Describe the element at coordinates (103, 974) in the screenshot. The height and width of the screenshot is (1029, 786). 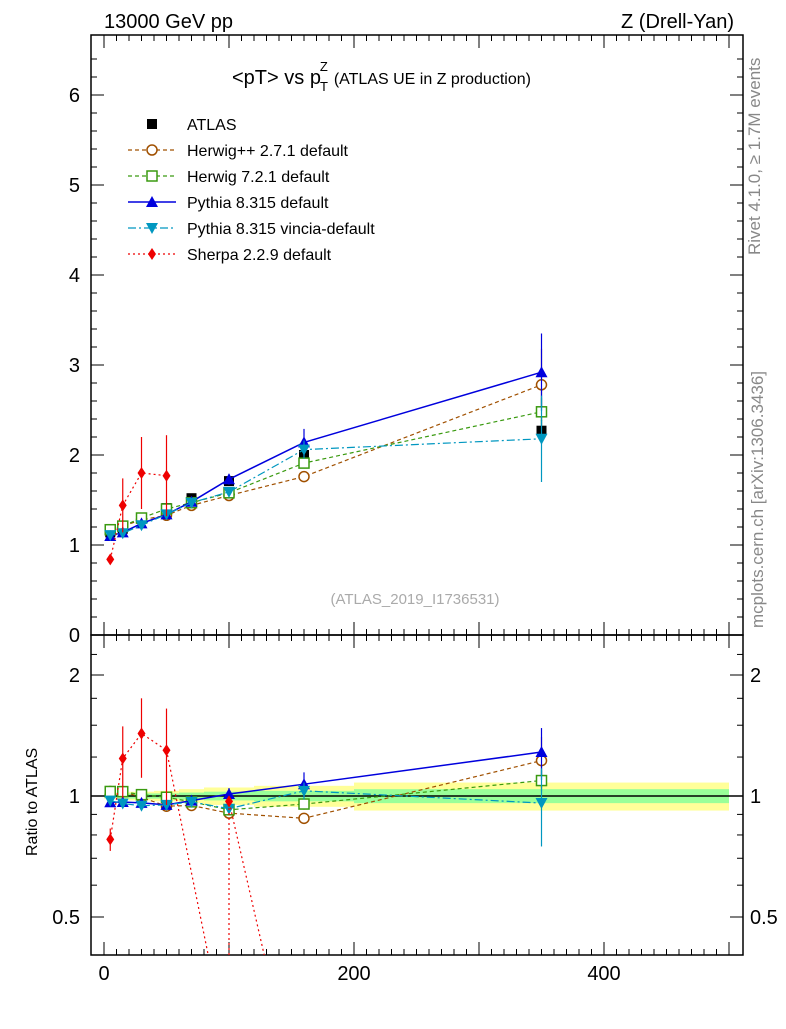
I see `x-tick-label: 0` at that location.